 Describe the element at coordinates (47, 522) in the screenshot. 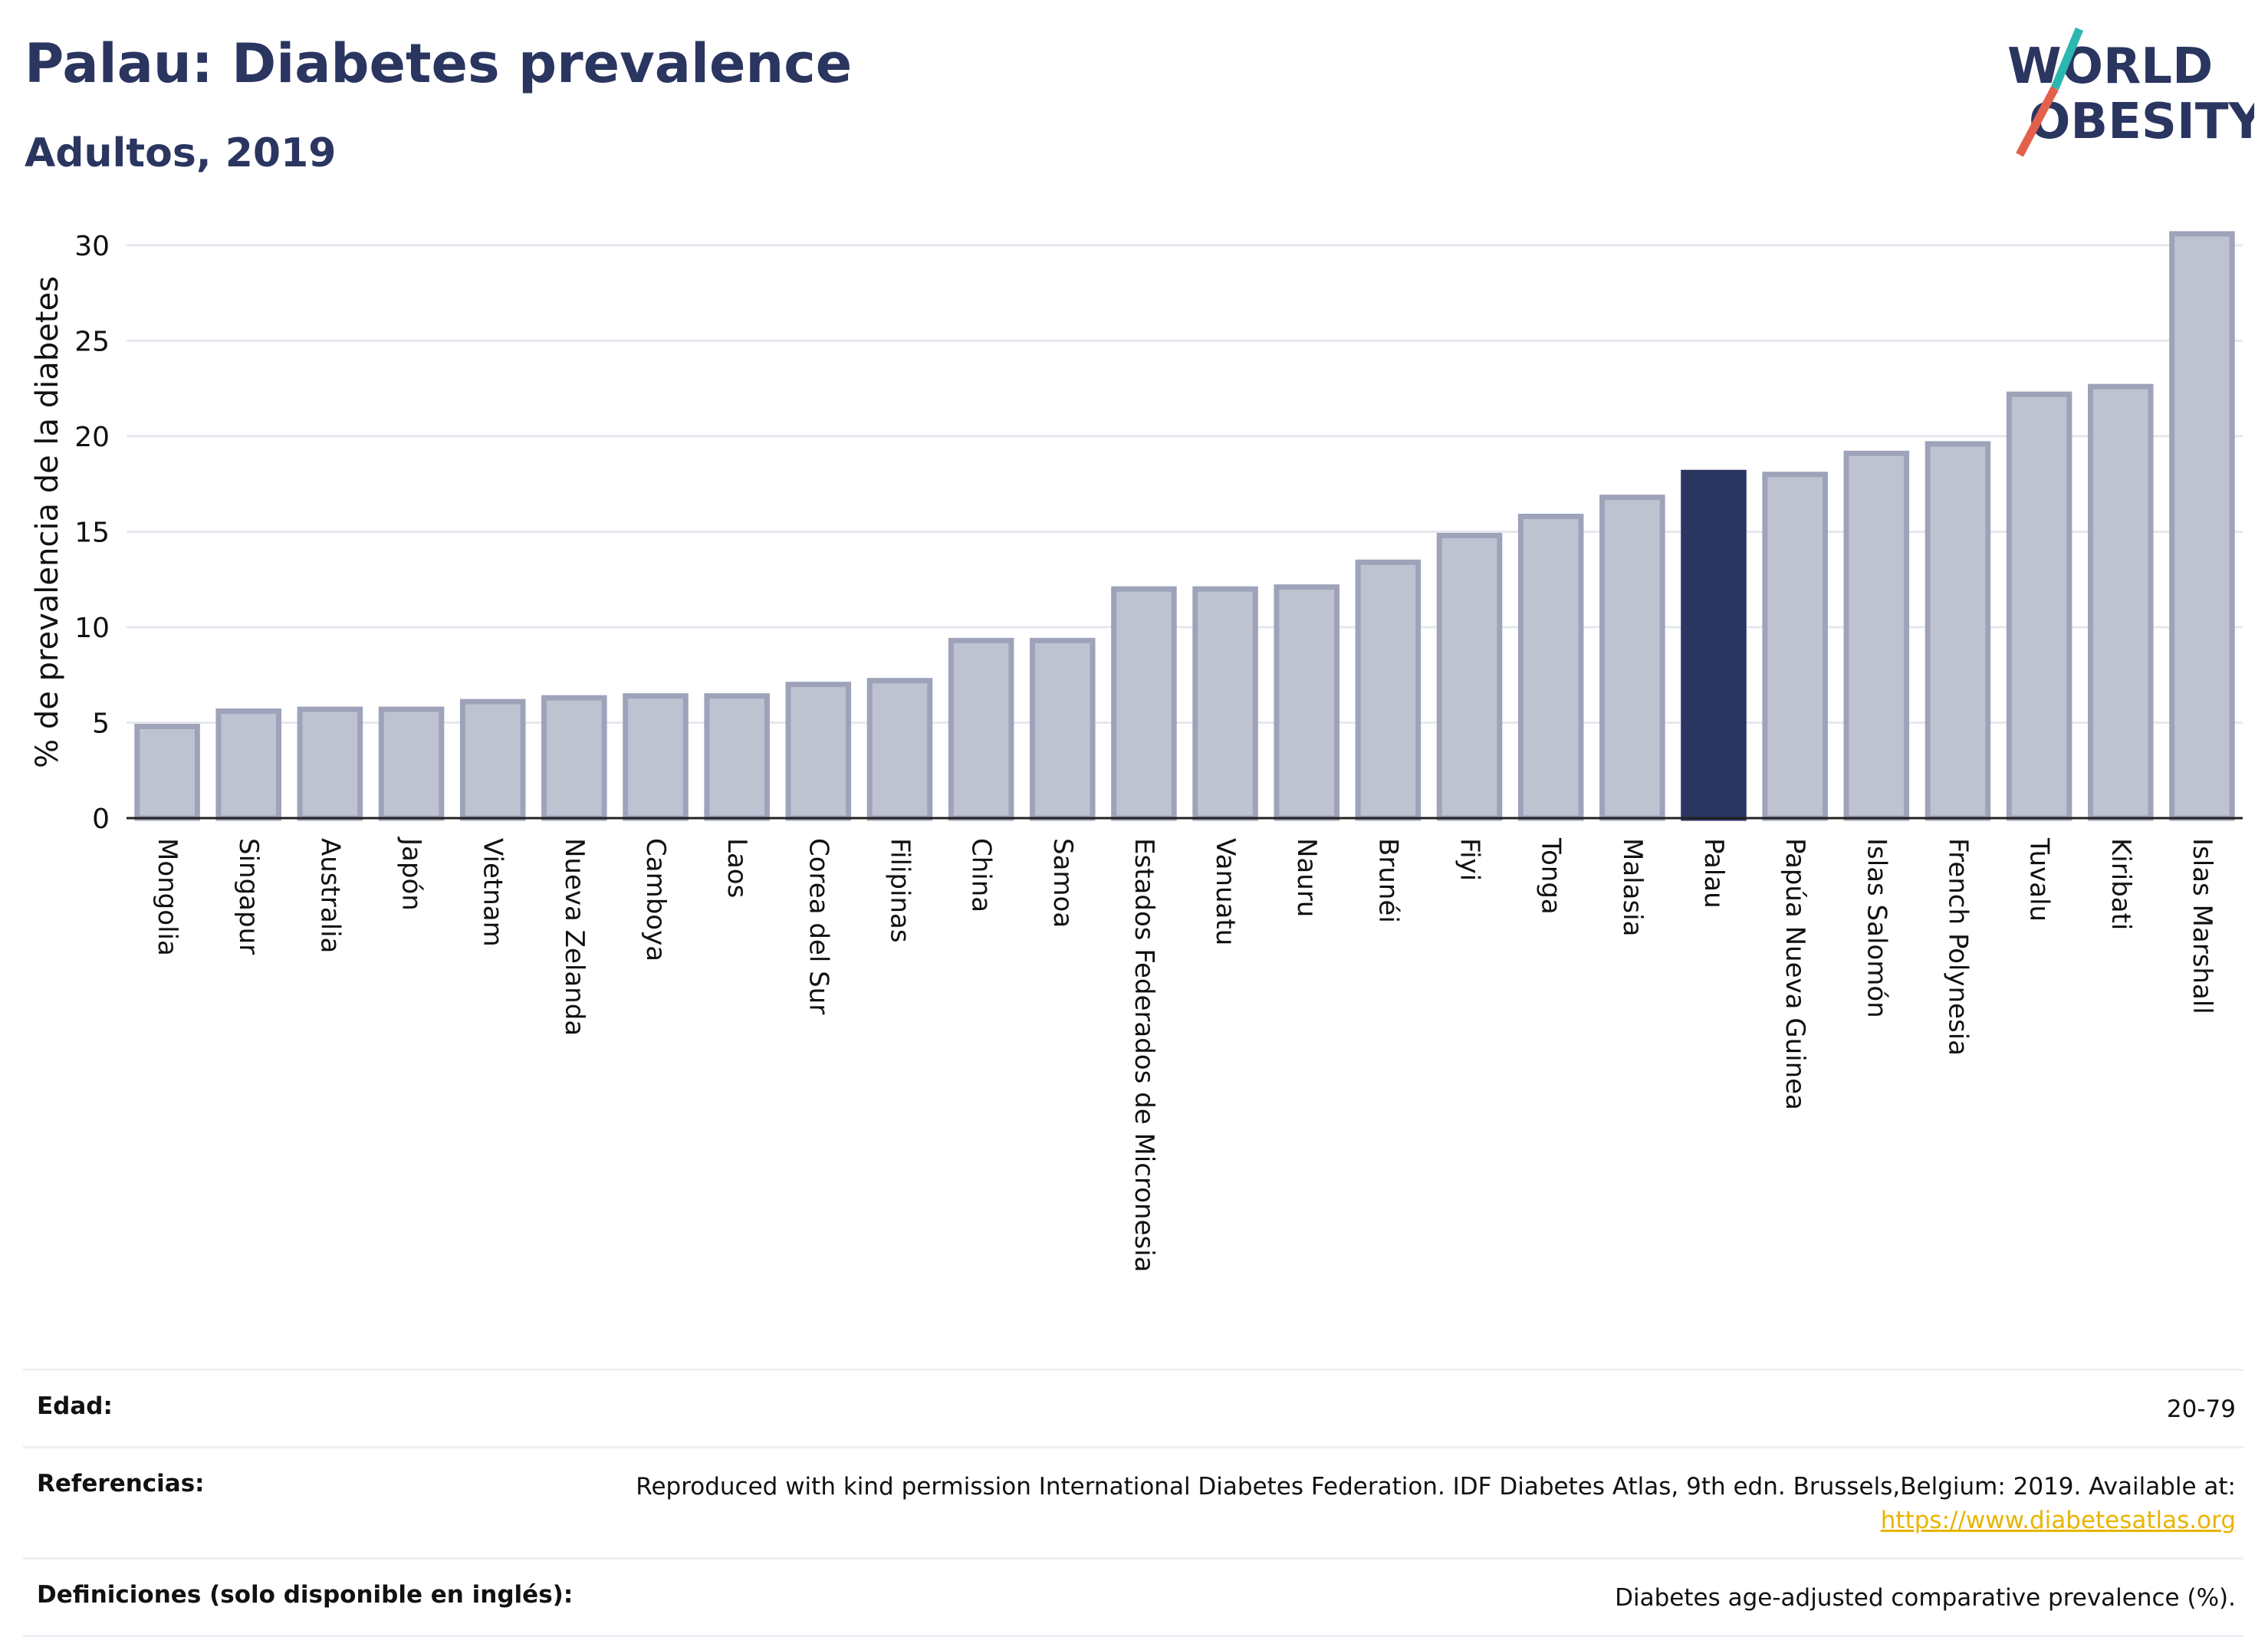

I see `y-axis-label: % de prevalencia de la diabetes` at that location.